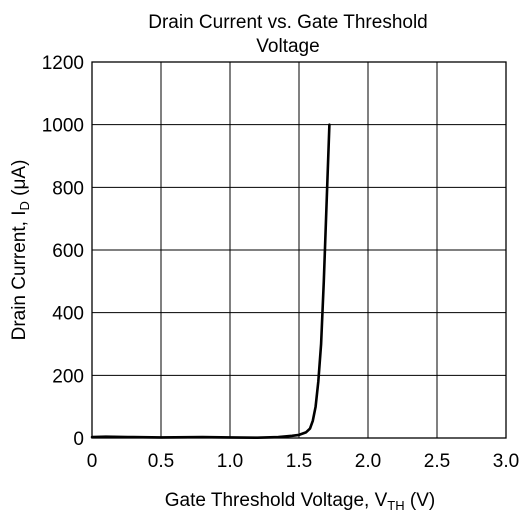 The image size is (524, 515). I want to click on y-tick-label: 200, so click(68, 376).